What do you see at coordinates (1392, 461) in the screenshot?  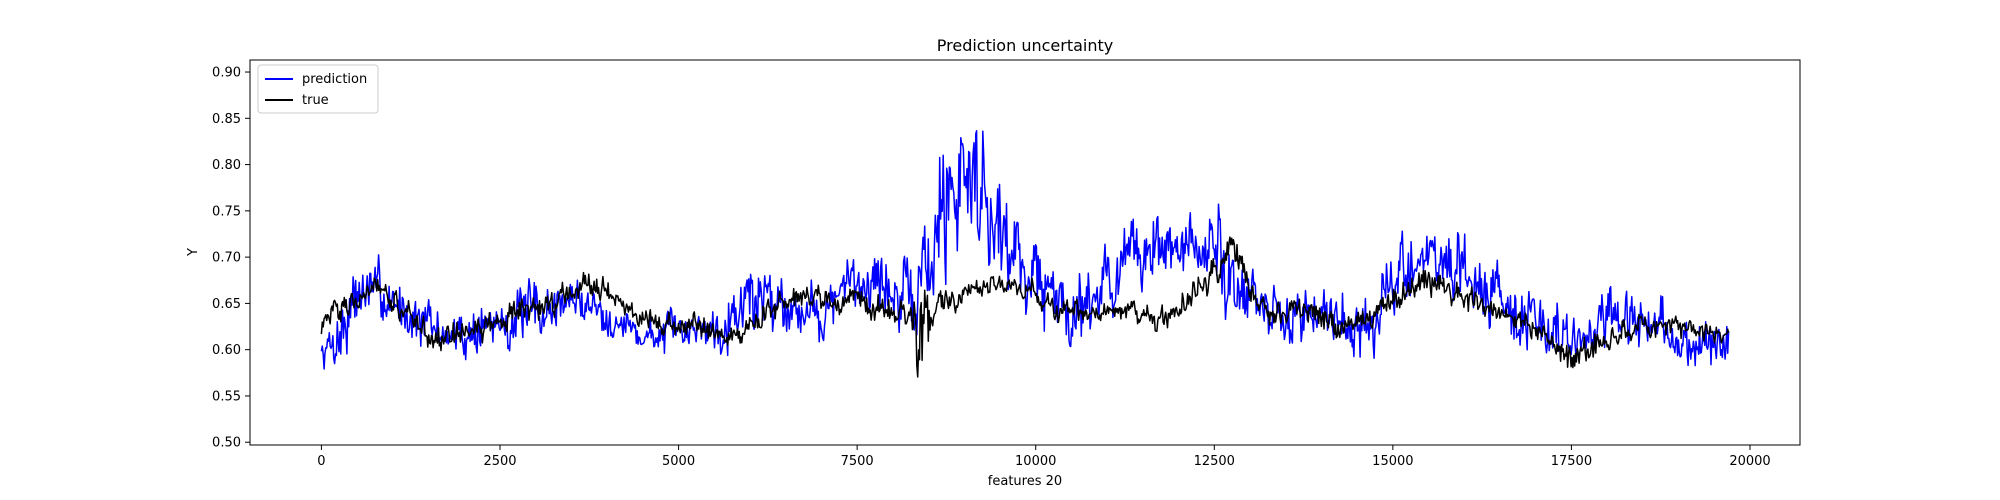 I see `x-tick-label: 15000` at bounding box center [1392, 461].